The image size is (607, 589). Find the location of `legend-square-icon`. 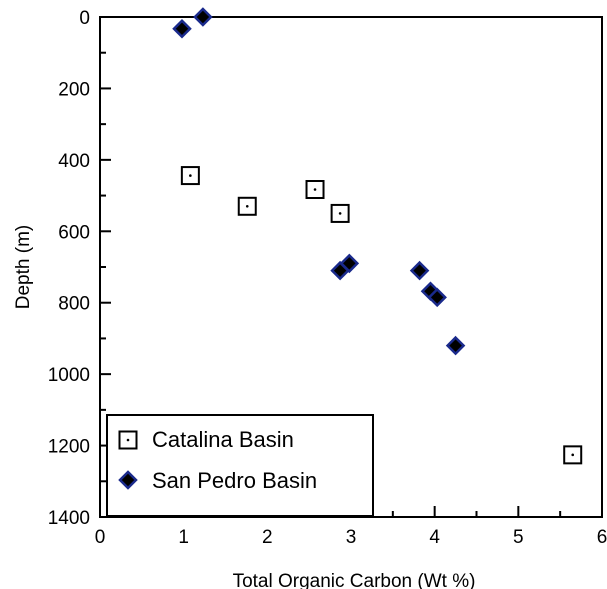

legend-square-icon is located at coordinates (128, 440).